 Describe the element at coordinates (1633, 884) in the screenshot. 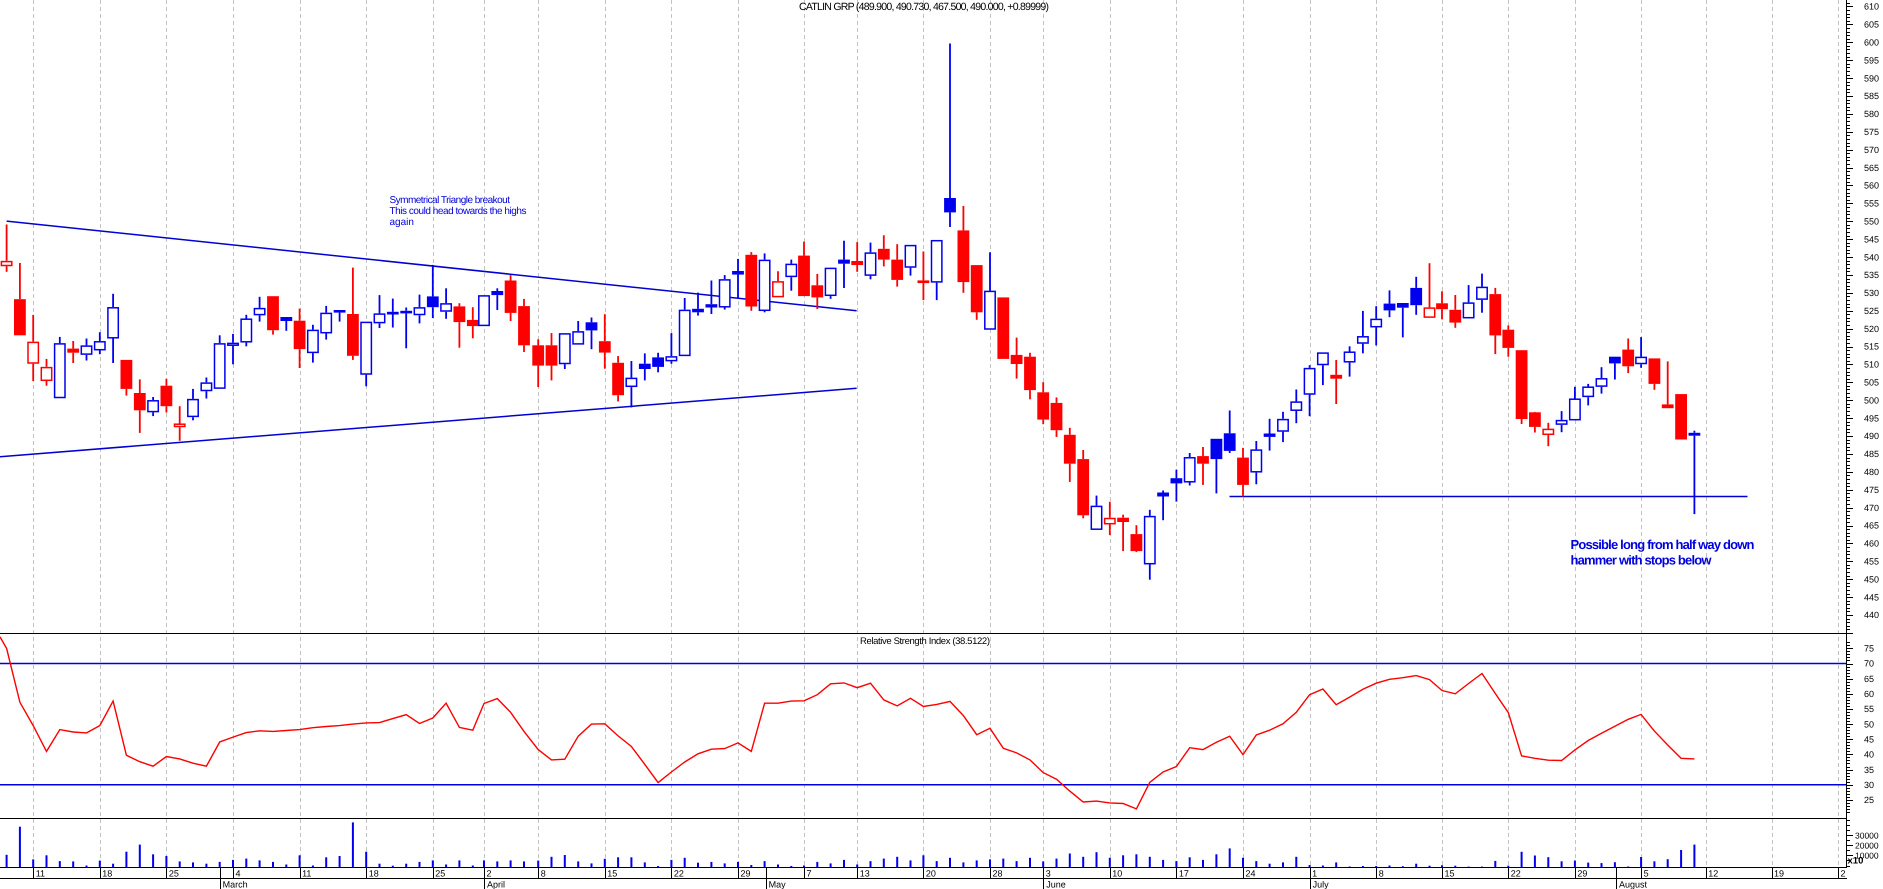

I see `svg-text: August` at that location.